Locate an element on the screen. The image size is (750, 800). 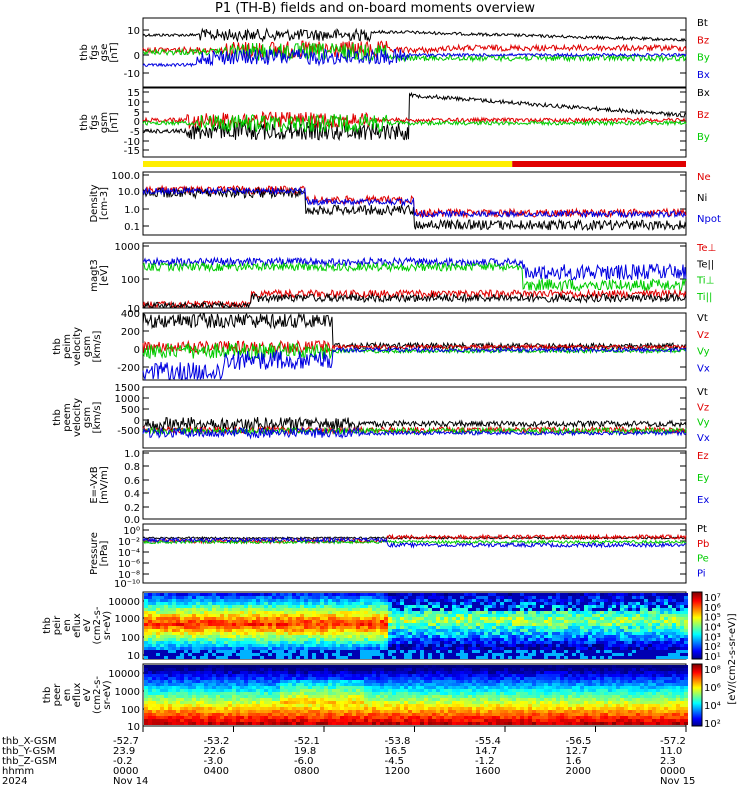
panel-frame-peem_velocity is located at coordinates (414, 417).